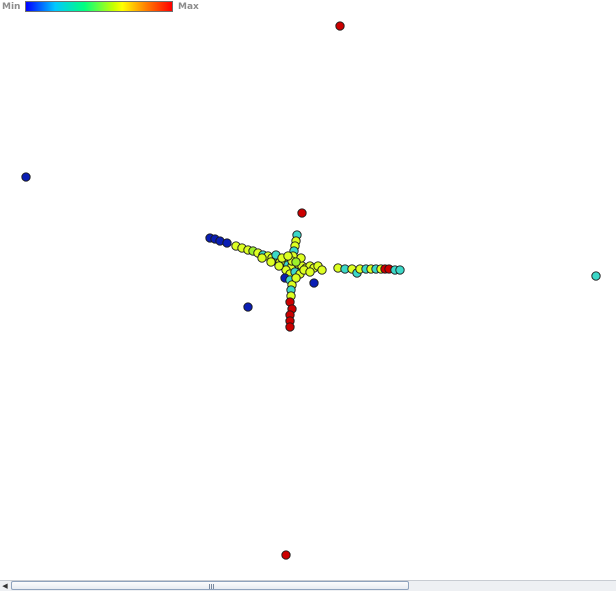 This screenshot has width=616, height=591. Describe the element at coordinates (188, 7) in the screenshot. I see `legend-max-label: Max` at that location.